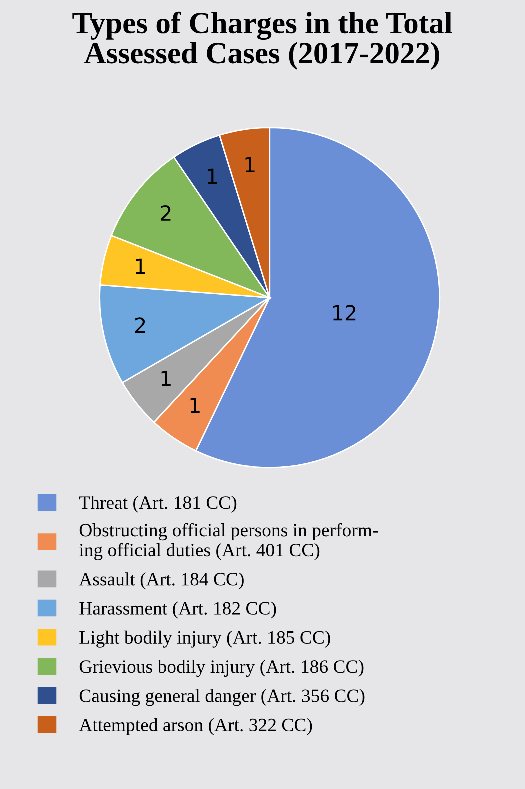  Describe the element at coordinates (158, 505) in the screenshot. I see `legend-label: Threat (Art. 181 CC)` at that location.